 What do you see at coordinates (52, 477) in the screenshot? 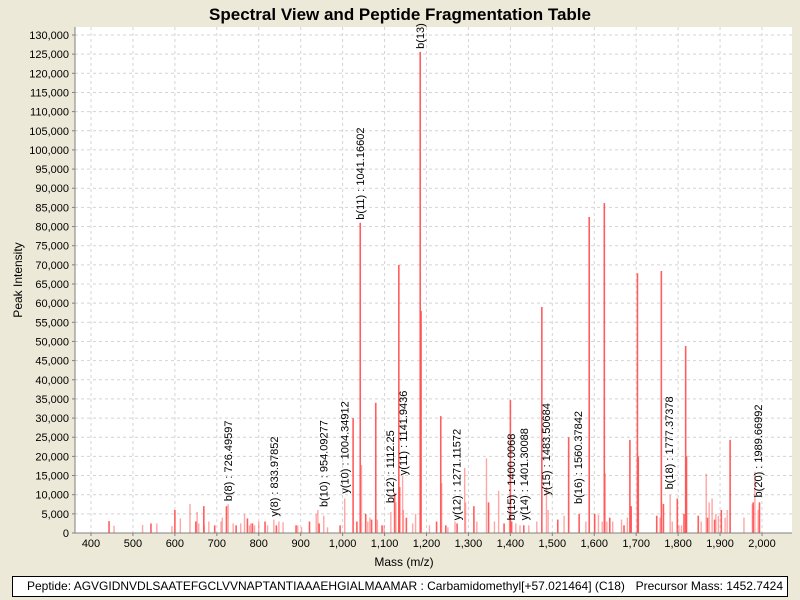
I see `y-tick-label: 15,000` at bounding box center [52, 477].